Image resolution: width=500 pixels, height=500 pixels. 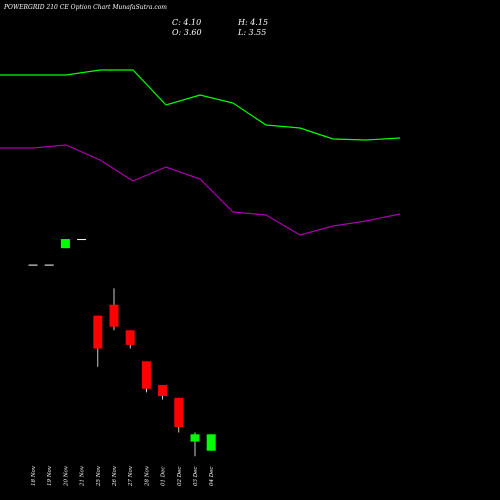 What do you see at coordinates (187, 32) in the screenshot?
I see `open-value: O: 3.60` at bounding box center [187, 32].